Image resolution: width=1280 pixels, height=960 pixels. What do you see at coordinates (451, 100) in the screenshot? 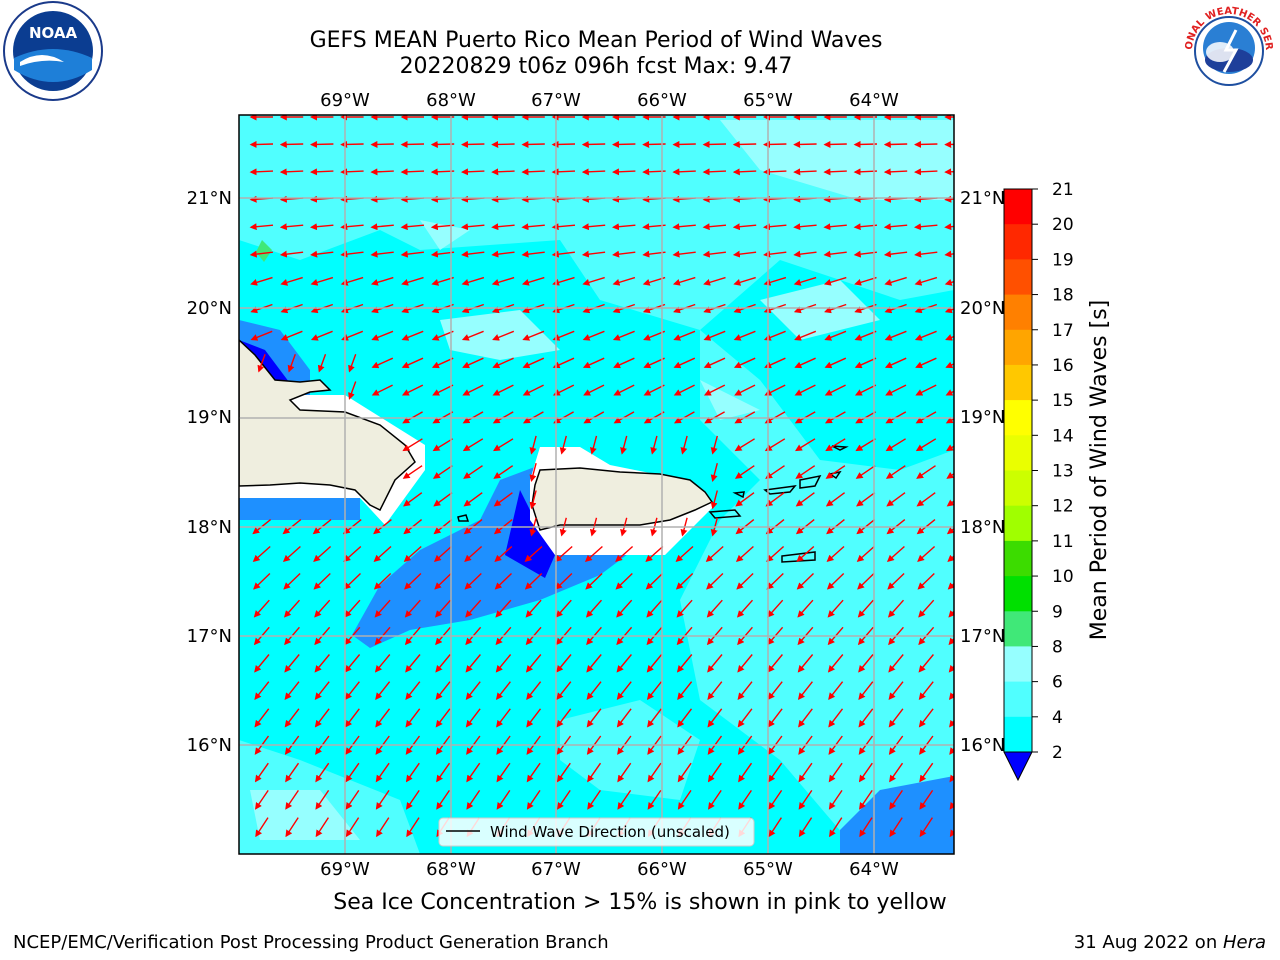
I see `lon-label-top: 68°W` at bounding box center [451, 100].